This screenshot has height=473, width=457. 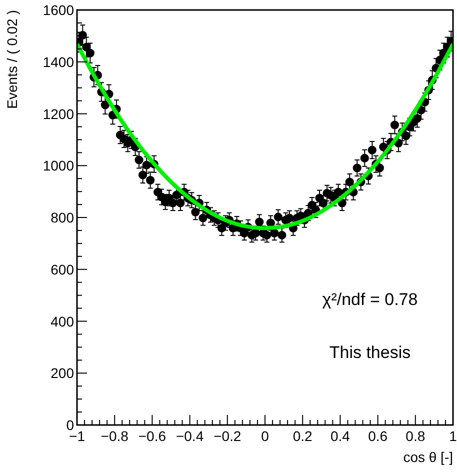 I want to click on x-axis-title: cos θ [-], so click(x=428, y=457).